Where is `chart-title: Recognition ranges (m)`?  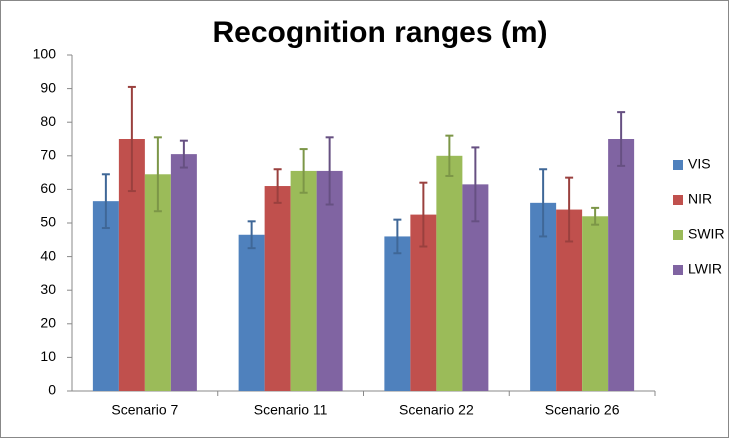 chart-title: Recognition ranges (m) is located at coordinates (379, 32).